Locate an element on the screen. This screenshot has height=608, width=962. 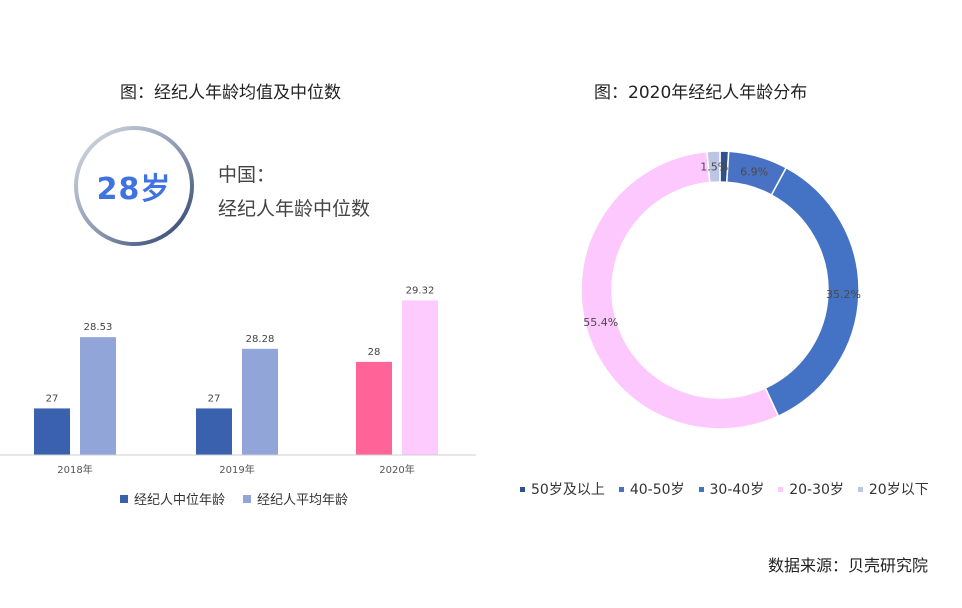
donut-chart: 1.0% 6.9%35.2%55.4%1.5% is located at coordinates (720, 290).